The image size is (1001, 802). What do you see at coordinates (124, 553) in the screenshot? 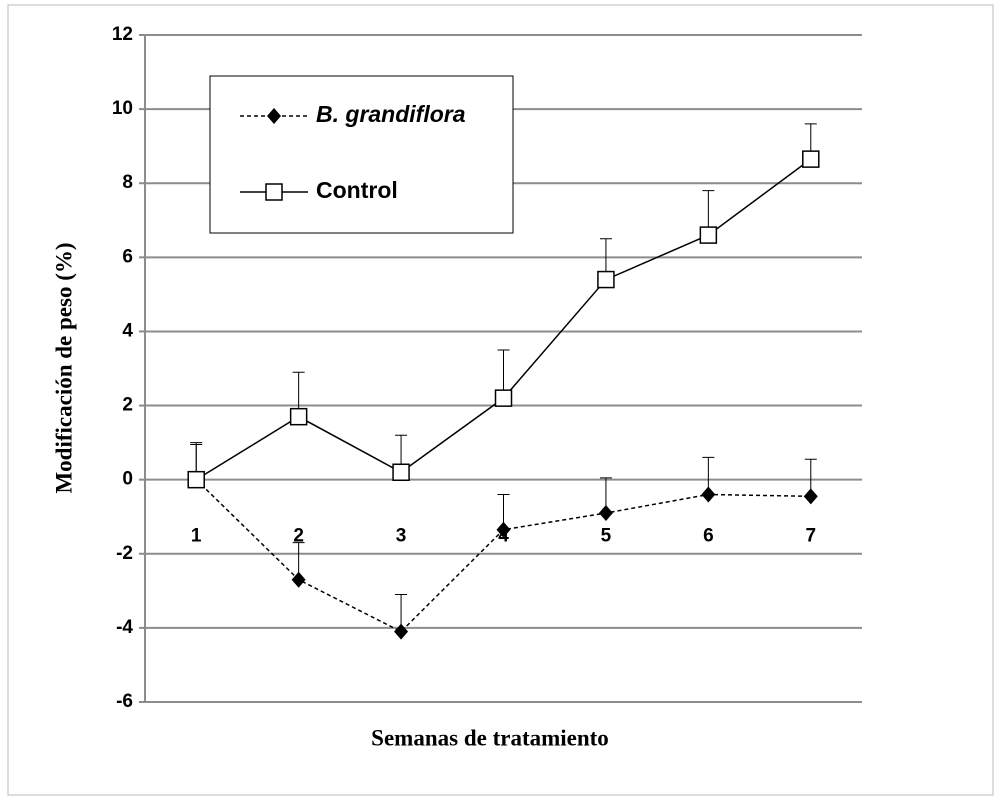
I see `y-tick-label: -2` at bounding box center [124, 553].